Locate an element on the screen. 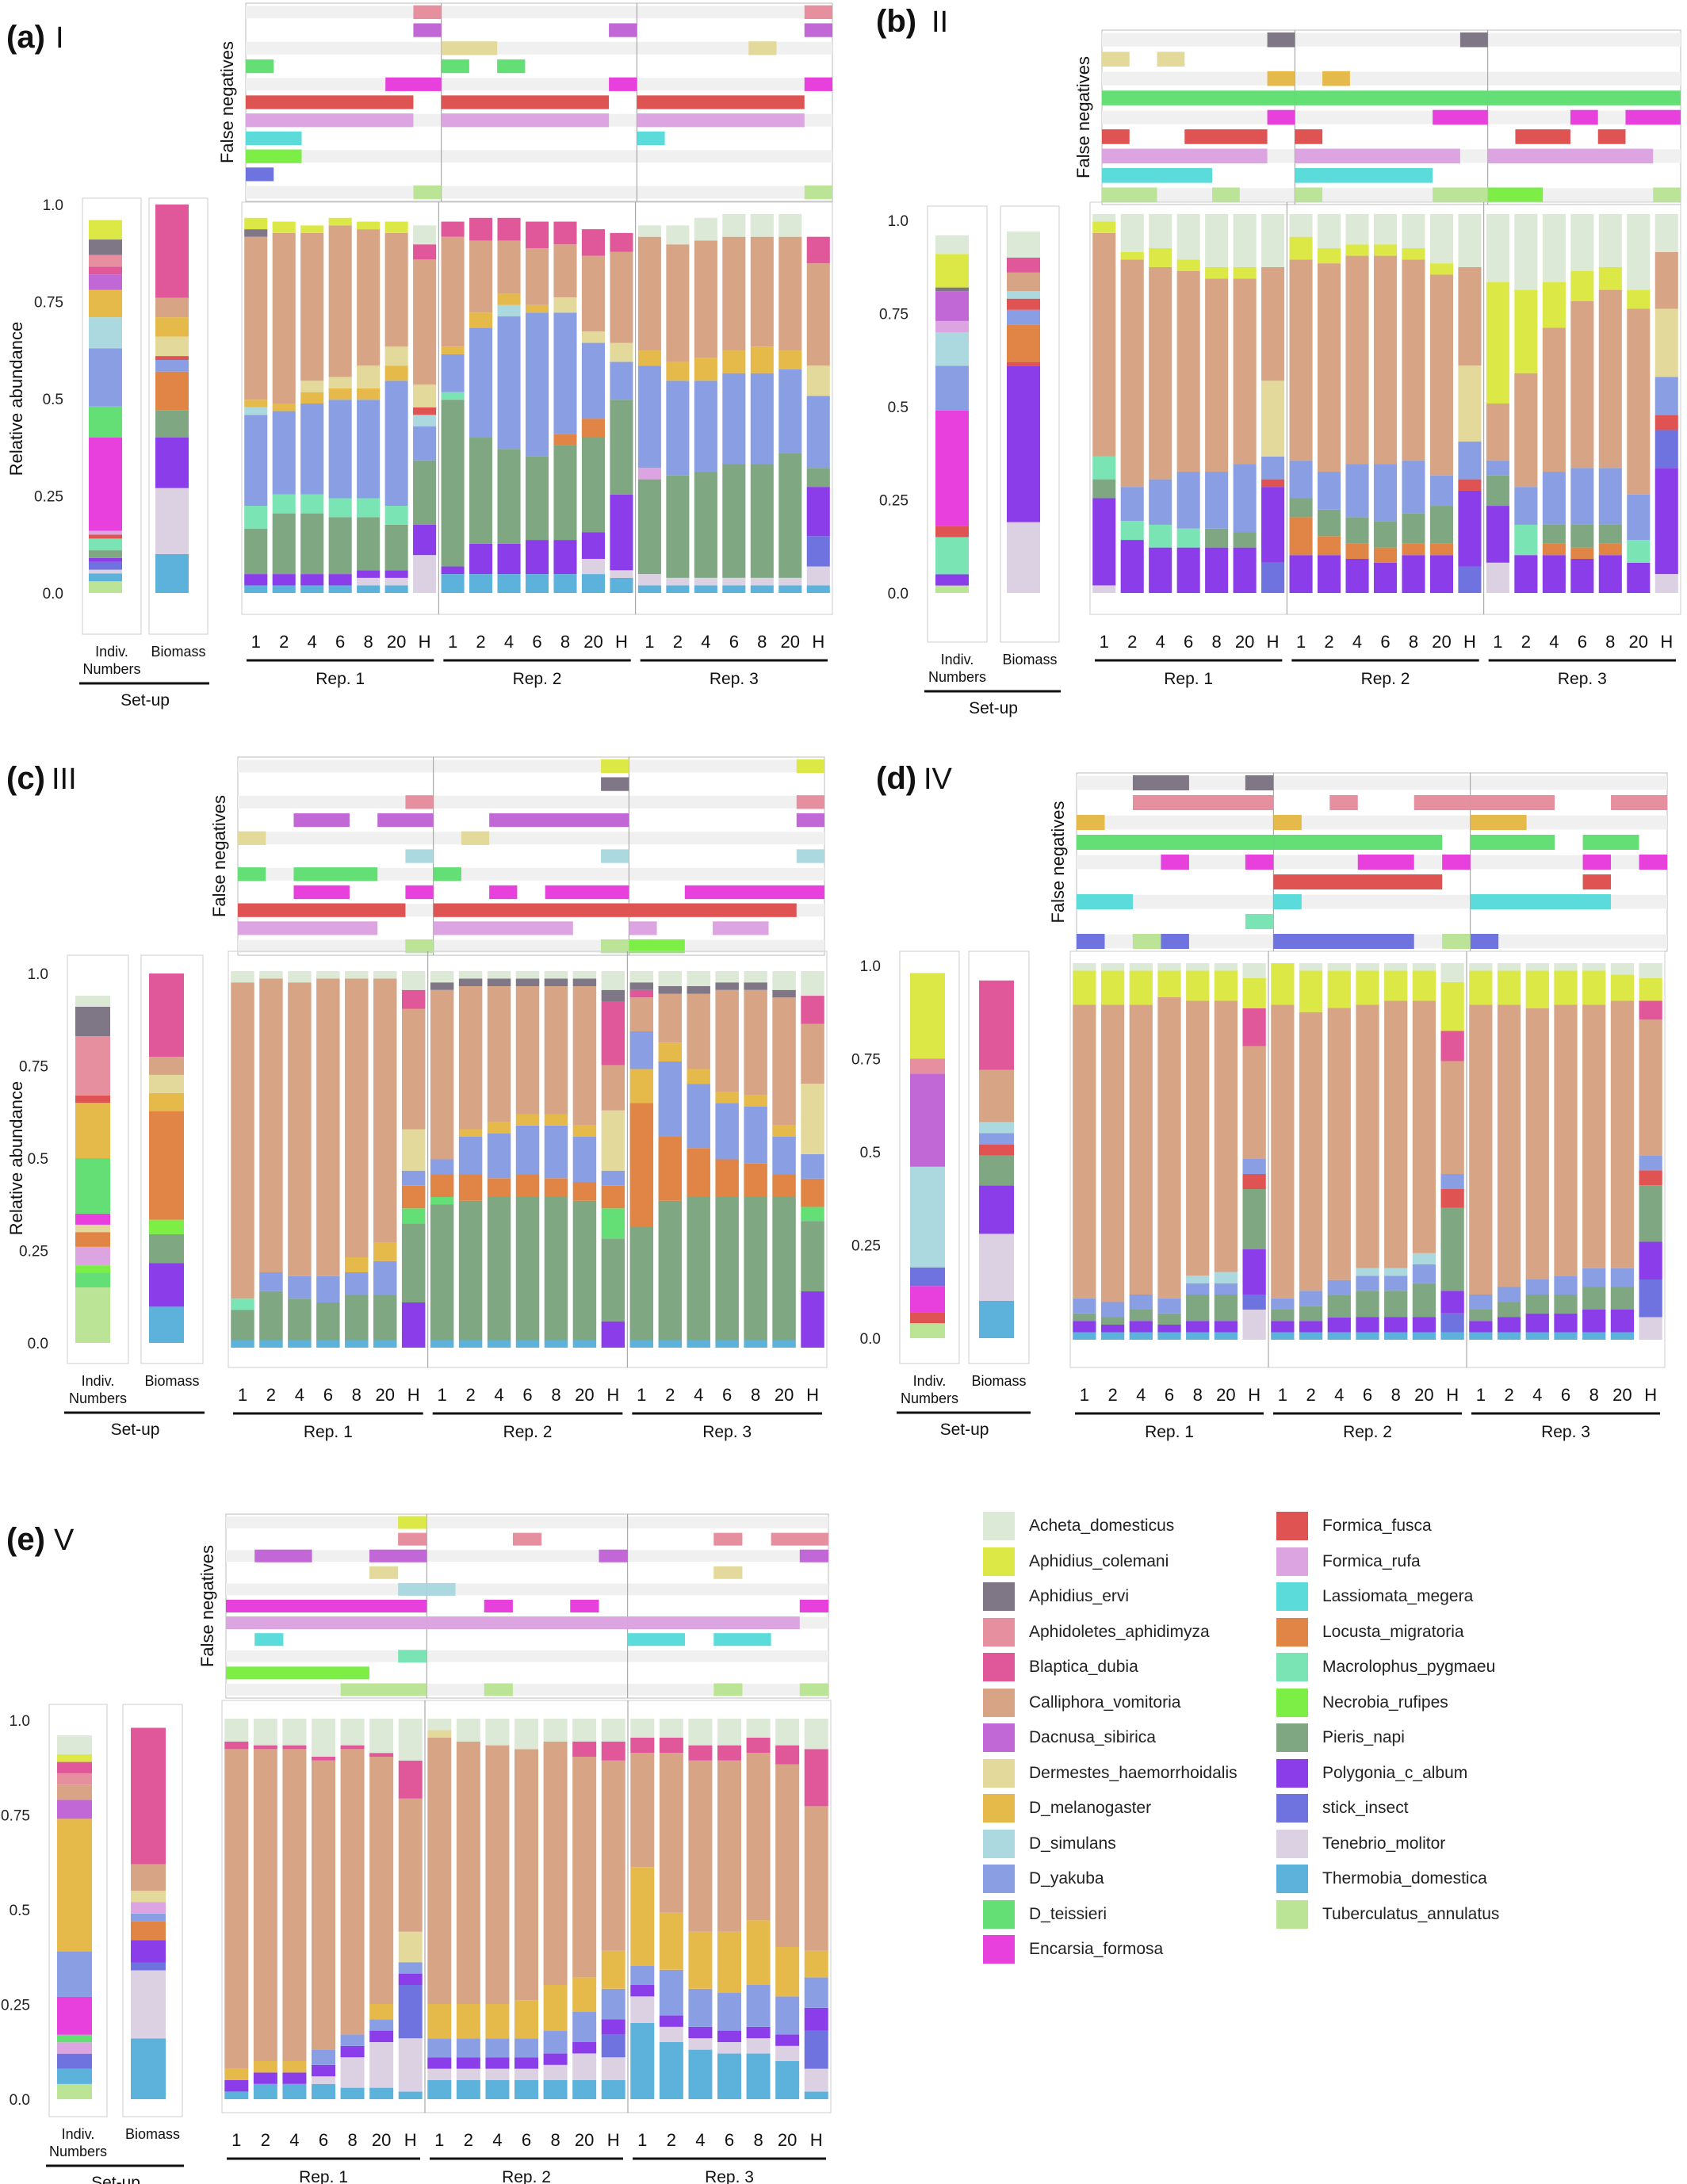 Image resolution: width=1687 pixels, height=2184 pixels. x-tick-label: 8 is located at coordinates (555, 2140).